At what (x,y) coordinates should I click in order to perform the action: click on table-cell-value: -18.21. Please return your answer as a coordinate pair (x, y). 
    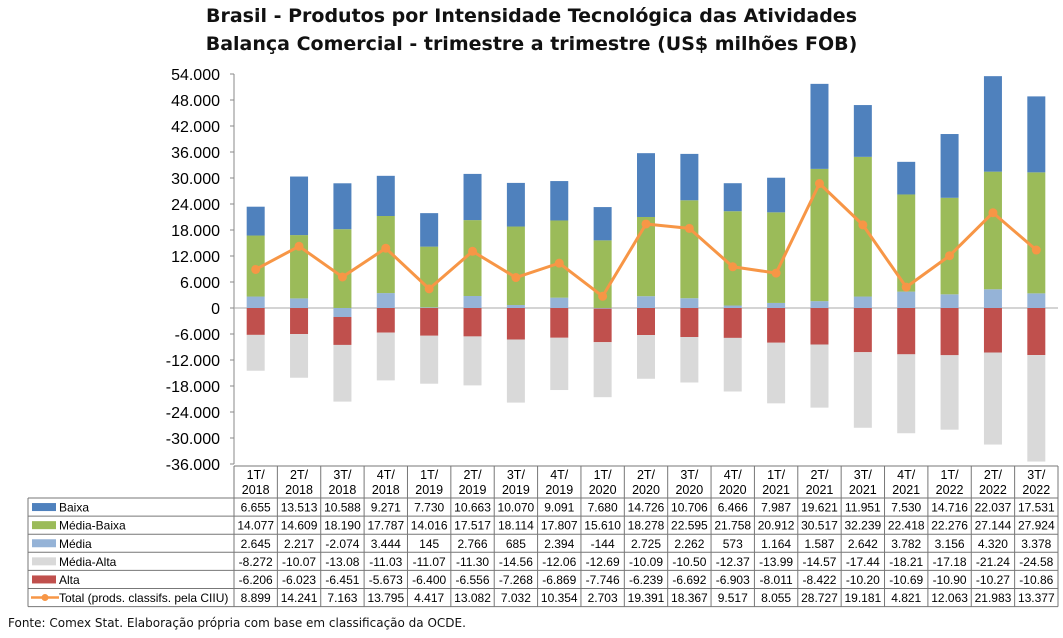
    Looking at the image, I should click on (906, 562).